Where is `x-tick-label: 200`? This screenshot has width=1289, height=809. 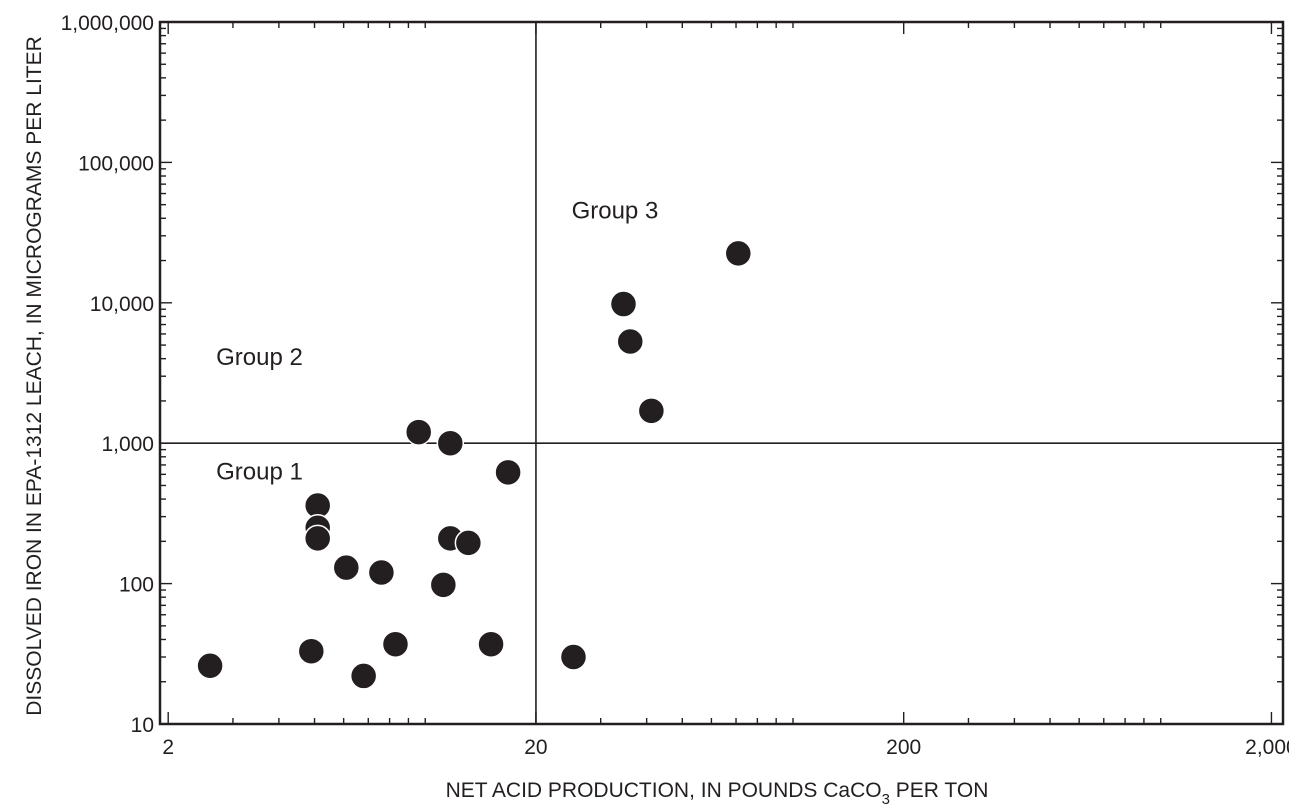 x-tick-label: 200 is located at coordinates (903, 747).